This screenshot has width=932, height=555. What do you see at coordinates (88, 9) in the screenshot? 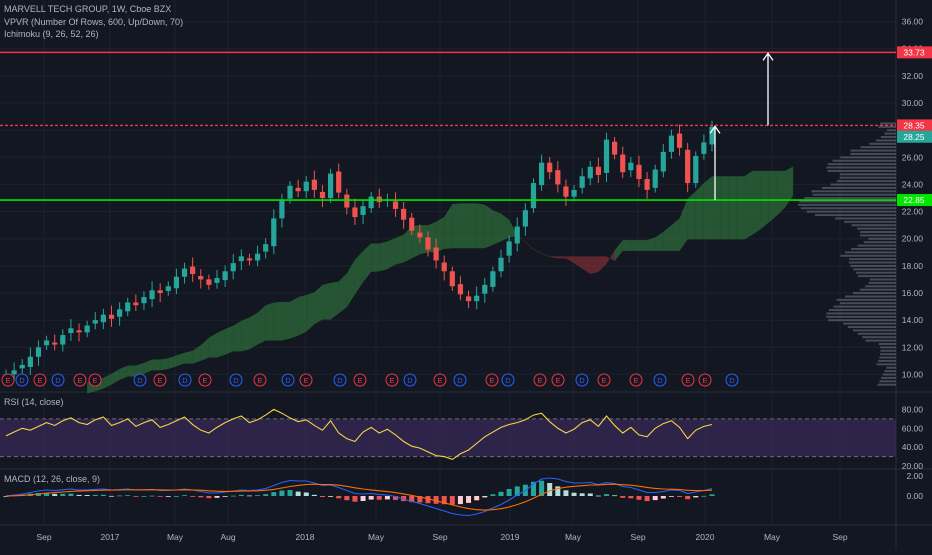
I see `symbol-legend: MARVELL TECH GROUP, 1W, Cboe BZX` at bounding box center [88, 9].